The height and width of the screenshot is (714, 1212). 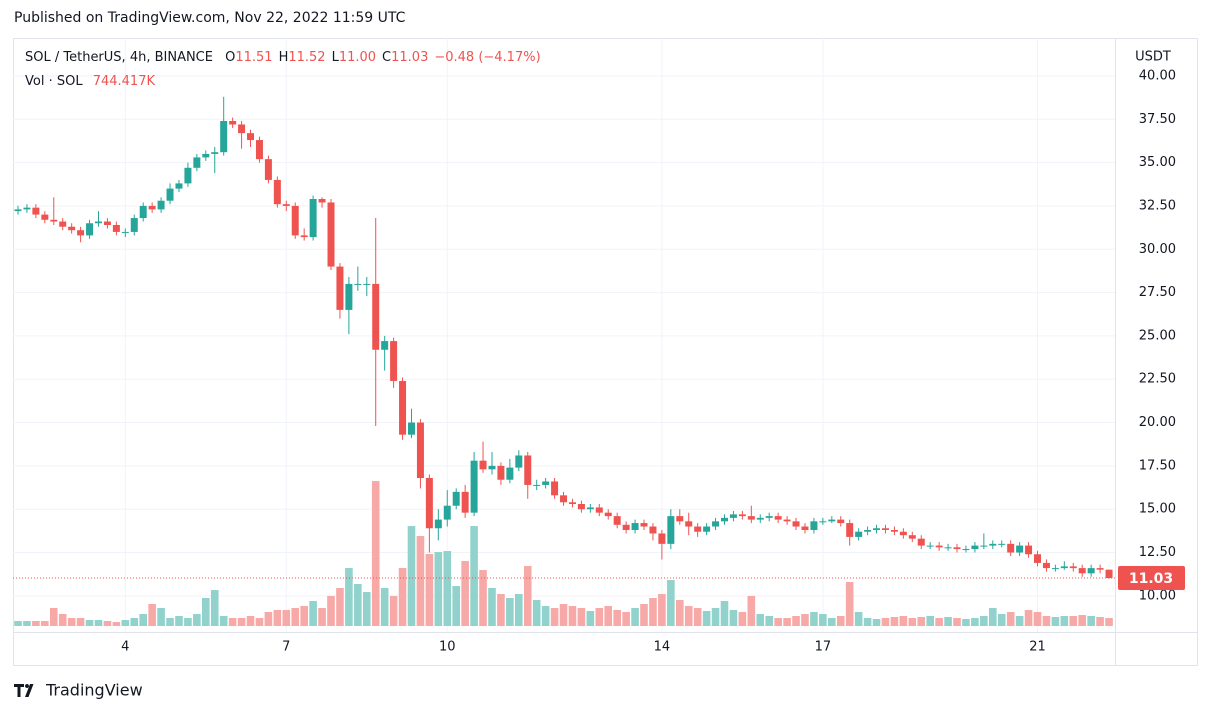 I want to click on x-tick-label: 14, so click(x=662, y=647).